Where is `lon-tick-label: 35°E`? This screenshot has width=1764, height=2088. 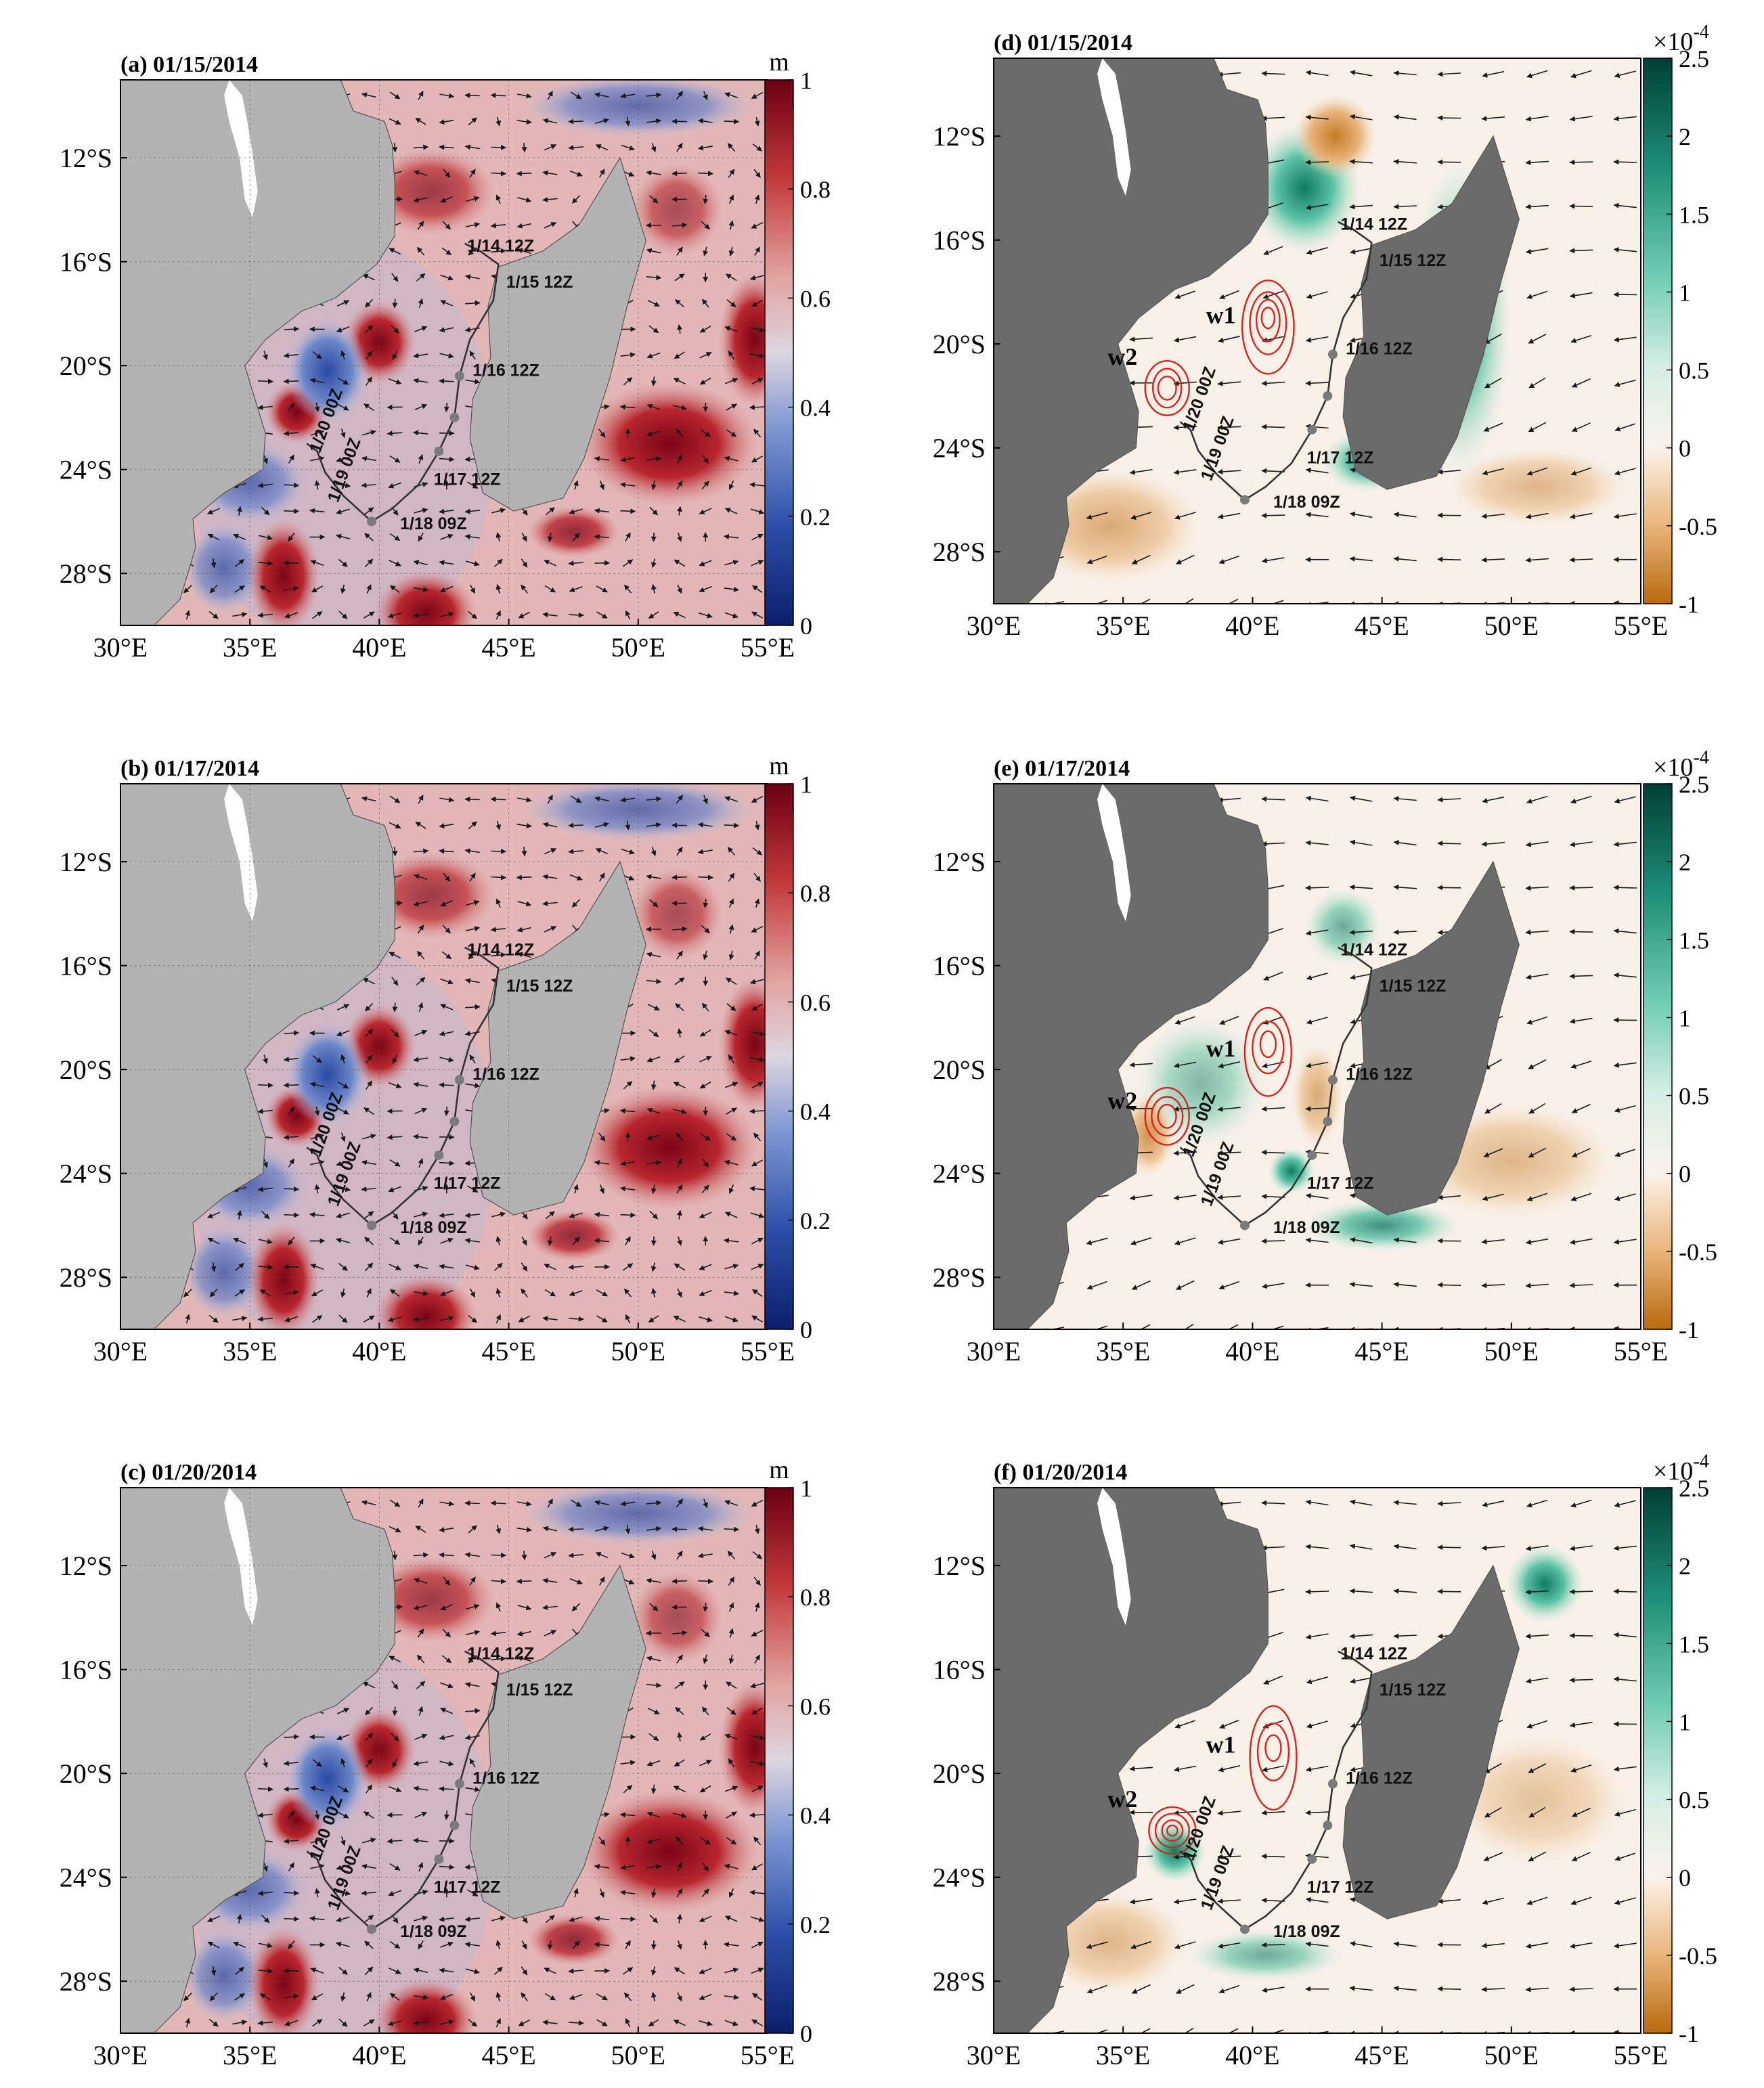
lon-tick-label: 35°E is located at coordinates (250, 1351).